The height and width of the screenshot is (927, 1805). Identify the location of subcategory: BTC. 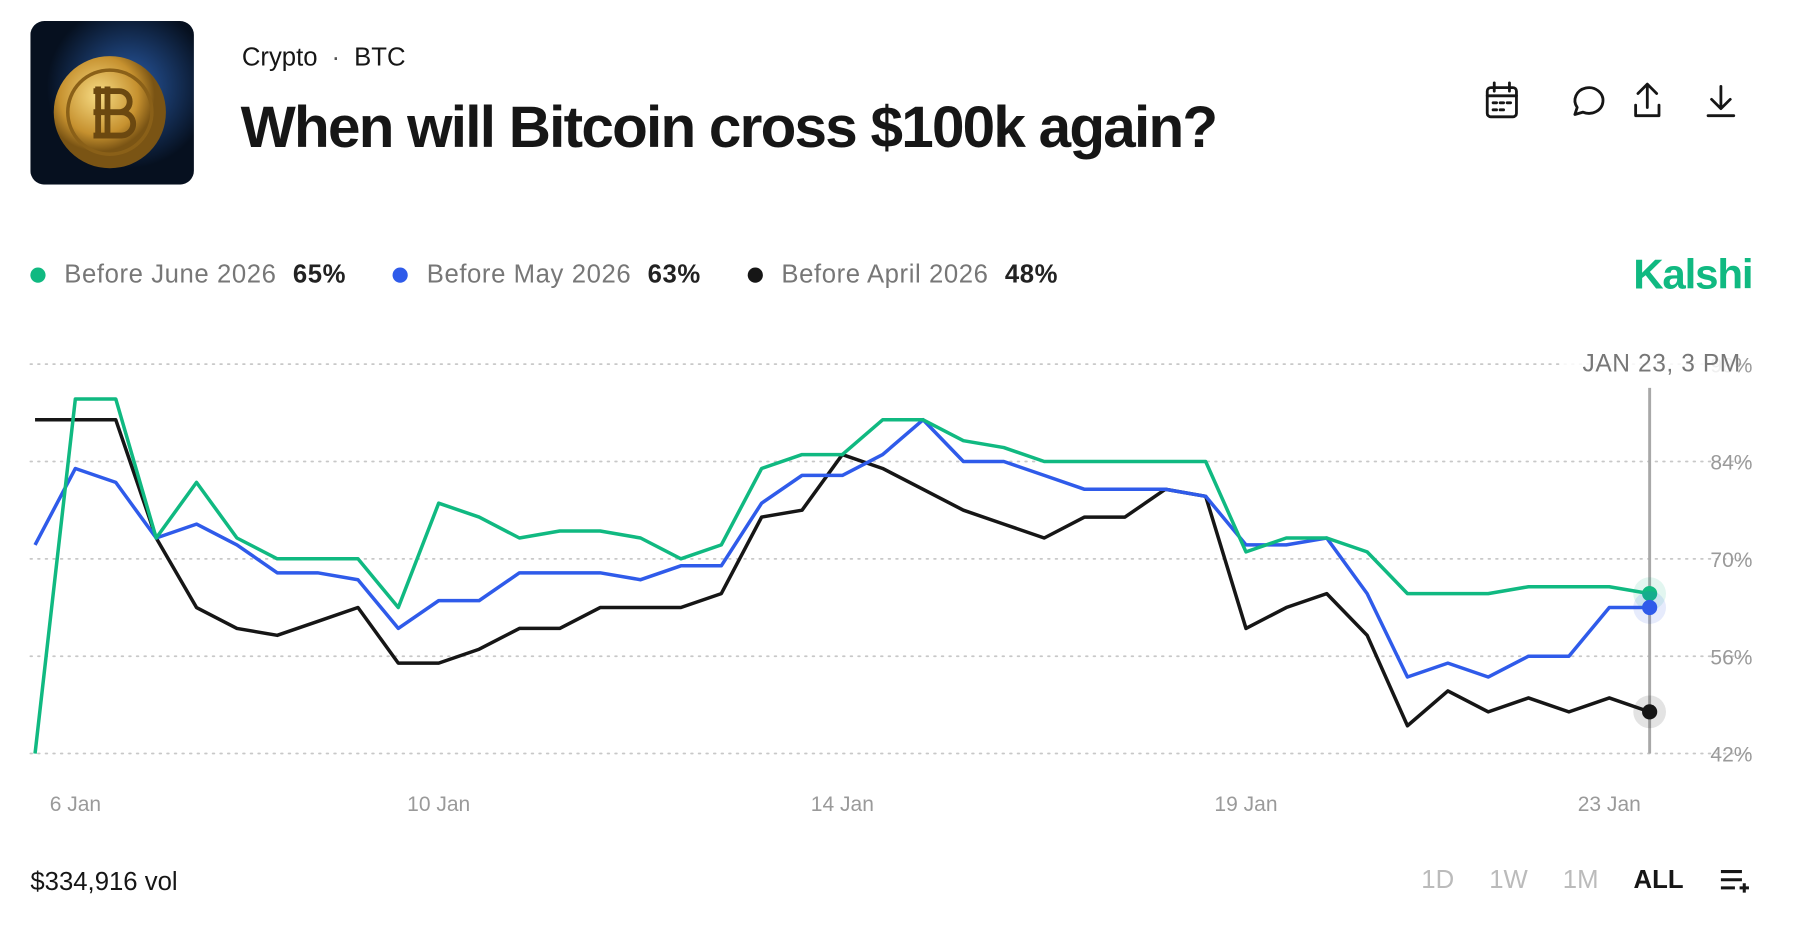
(380, 57).